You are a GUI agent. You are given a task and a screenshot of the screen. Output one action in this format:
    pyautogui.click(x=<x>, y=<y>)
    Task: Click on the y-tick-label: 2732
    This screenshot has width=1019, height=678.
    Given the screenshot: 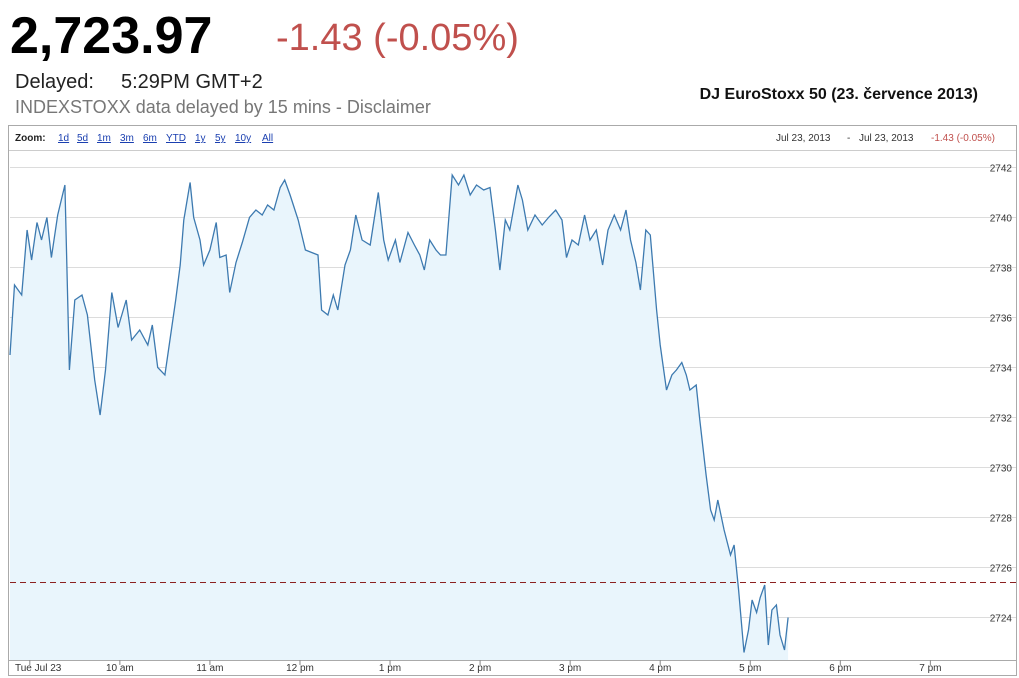 What is the action you would take?
    pyautogui.click(x=1001, y=419)
    